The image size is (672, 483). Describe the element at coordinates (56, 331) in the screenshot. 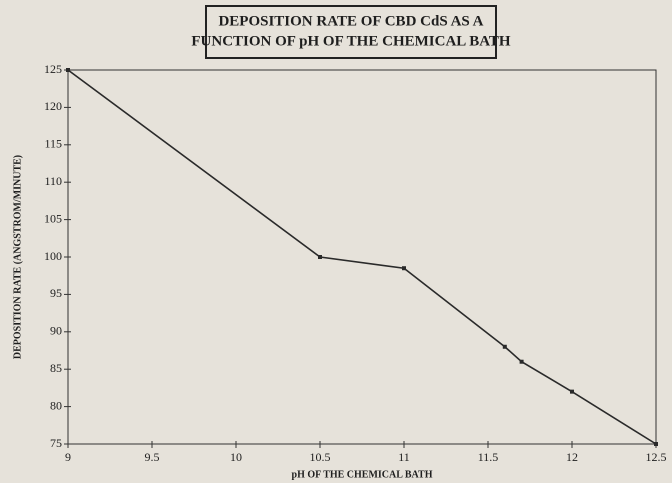

I see `y-tick-label: 90` at that location.